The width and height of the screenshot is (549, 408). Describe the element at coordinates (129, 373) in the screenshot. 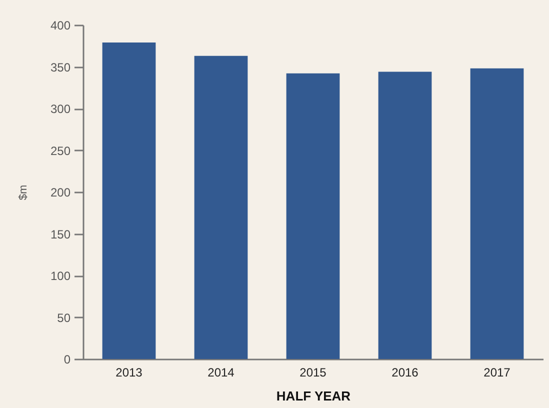

I see `x-tick-label: 2013` at that location.